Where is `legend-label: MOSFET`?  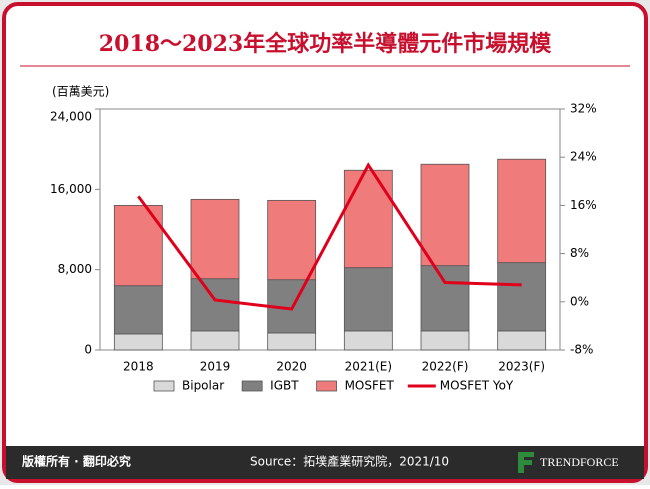
legend-label: MOSFET is located at coordinates (370, 386).